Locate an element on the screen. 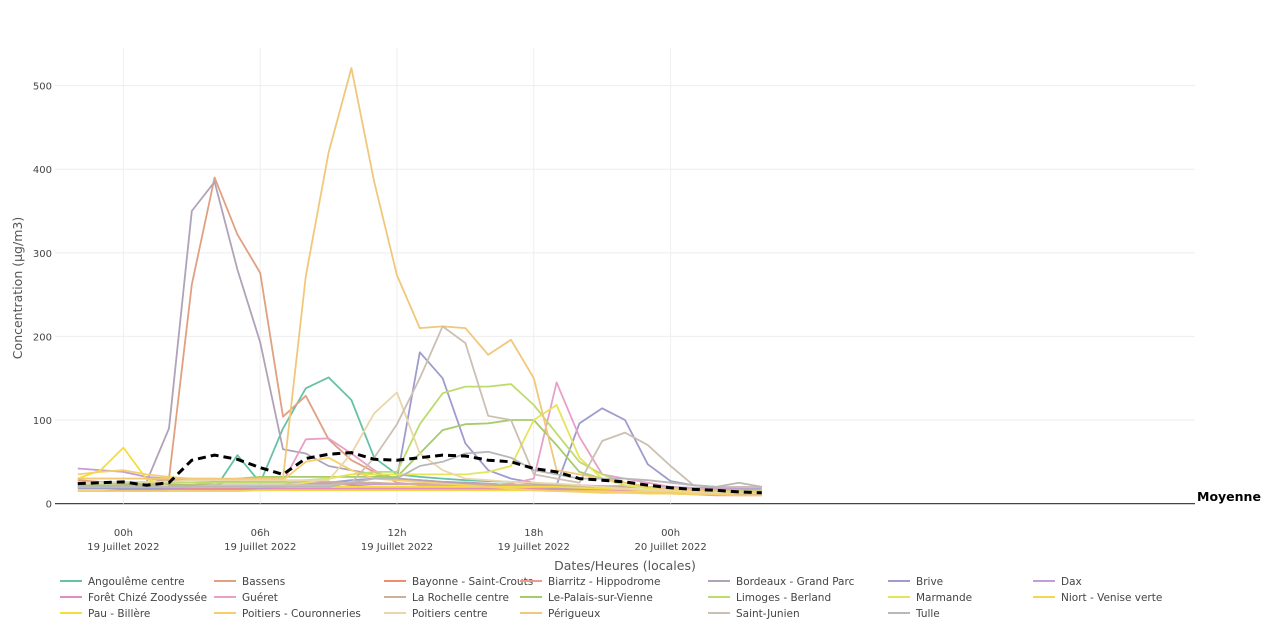 The width and height of the screenshot is (1263, 633). legend-label: Le-Palais-sur-Vienne is located at coordinates (600, 598).